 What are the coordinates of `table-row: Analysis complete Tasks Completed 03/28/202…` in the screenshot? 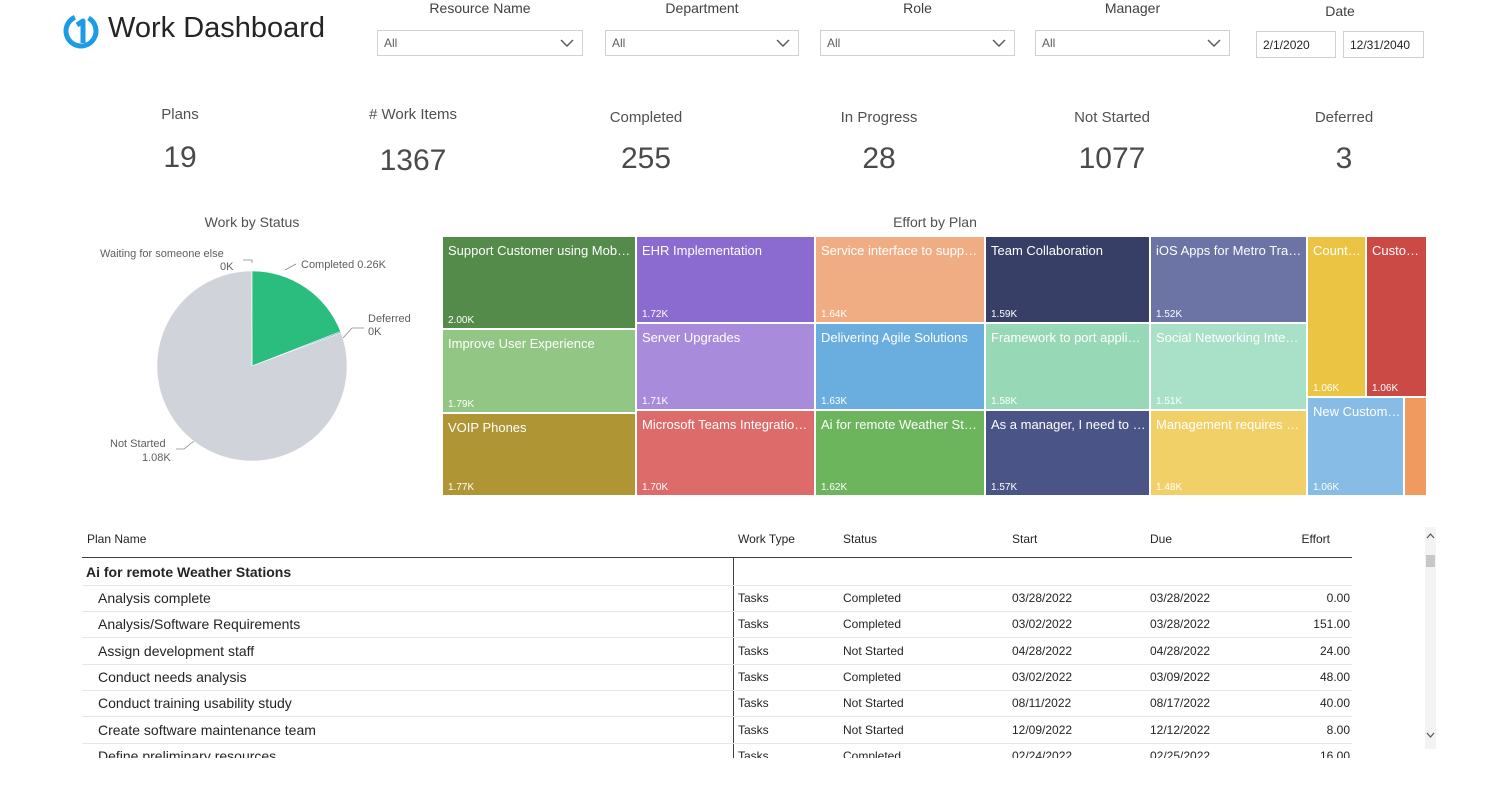 It's located at (717, 598).